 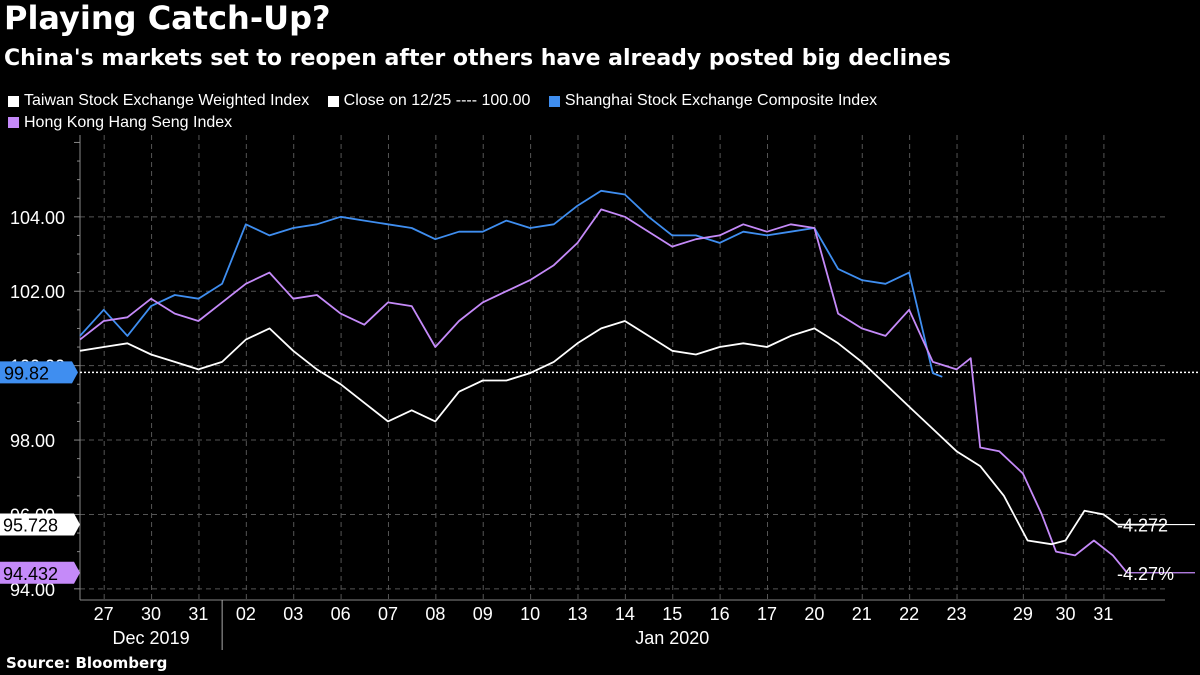 I want to click on legend-label-hangseng: Hong Kong Hang Seng Index, so click(x=128, y=122).